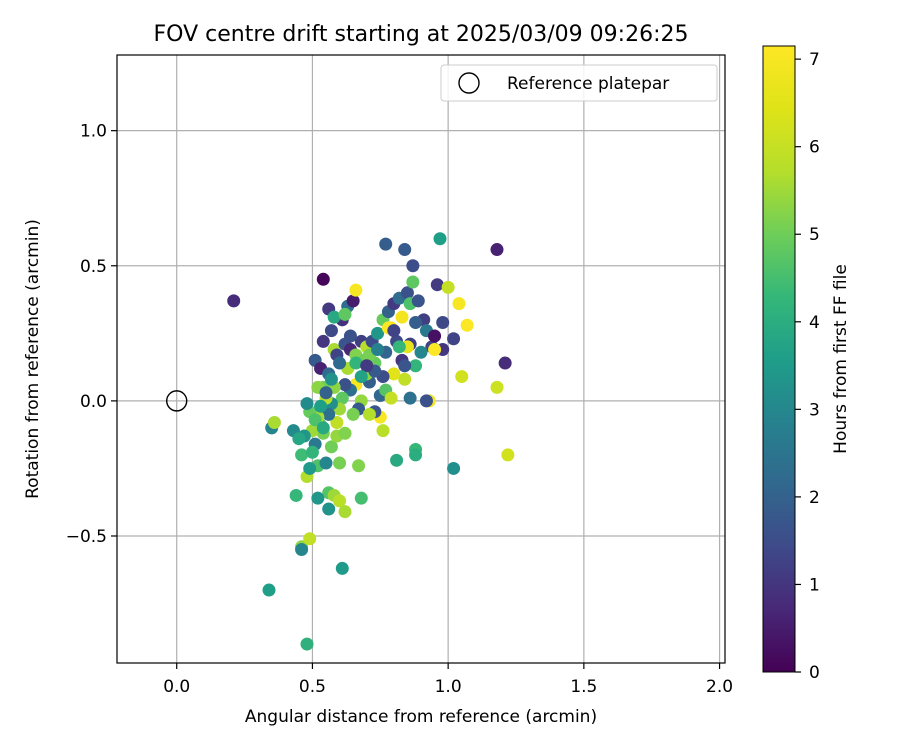 This screenshot has width=900, height=754. Describe the element at coordinates (91, 334) in the screenshot. I see `y-axis-ticks: −0.5 0.0 0.5 1.0` at that location.